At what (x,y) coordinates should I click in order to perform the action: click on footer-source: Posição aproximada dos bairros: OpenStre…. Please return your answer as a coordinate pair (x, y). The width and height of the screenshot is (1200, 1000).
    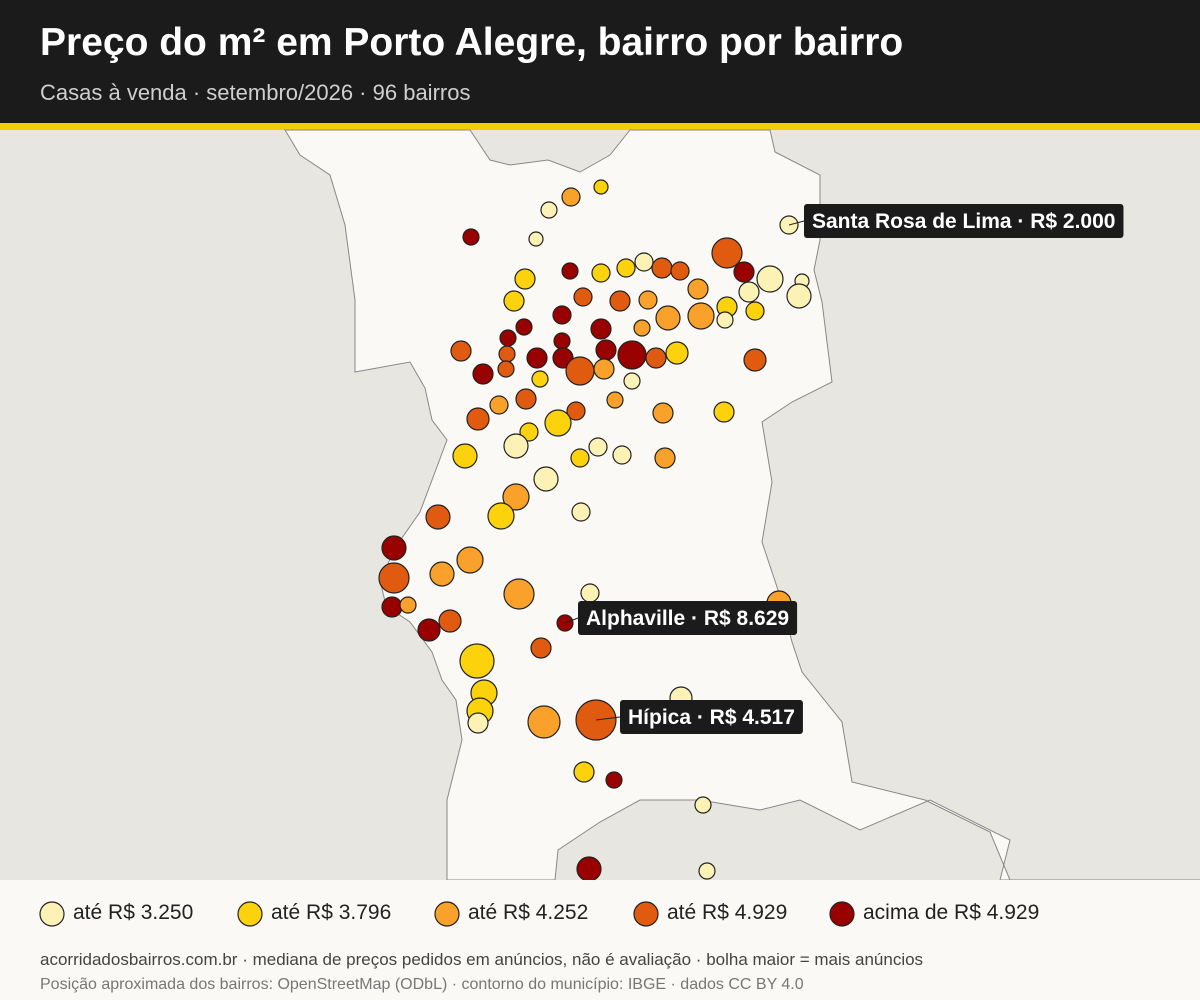
    Looking at the image, I should click on (422, 984).